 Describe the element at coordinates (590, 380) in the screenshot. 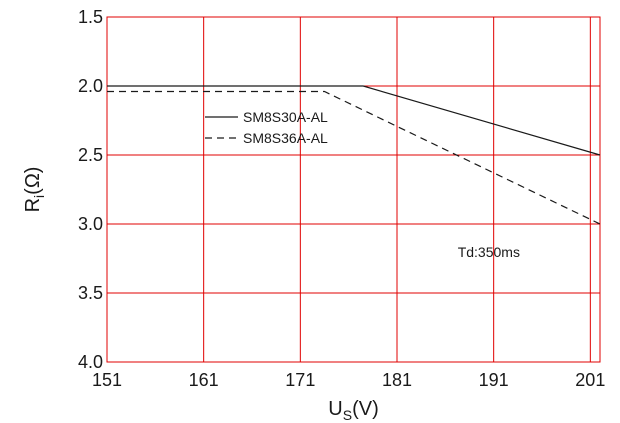

I see `x-tick-label: 201` at that location.